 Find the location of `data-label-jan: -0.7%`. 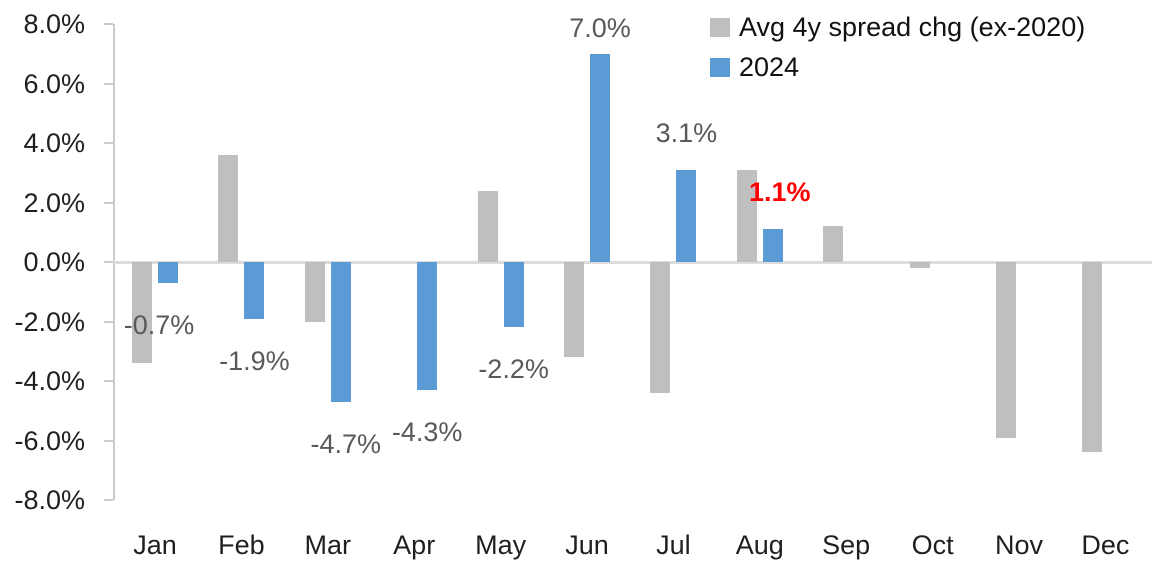

data-label-jan: -0.7% is located at coordinates (159, 324).